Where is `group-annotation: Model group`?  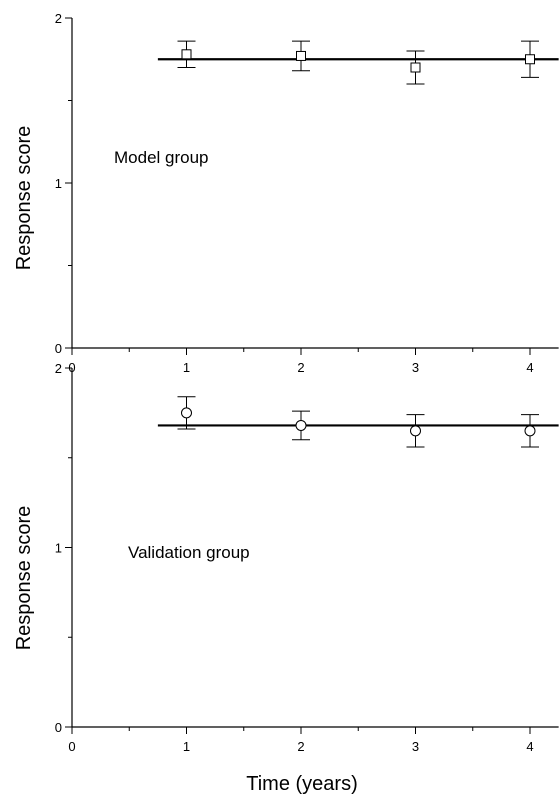 group-annotation: Model group is located at coordinates (161, 157).